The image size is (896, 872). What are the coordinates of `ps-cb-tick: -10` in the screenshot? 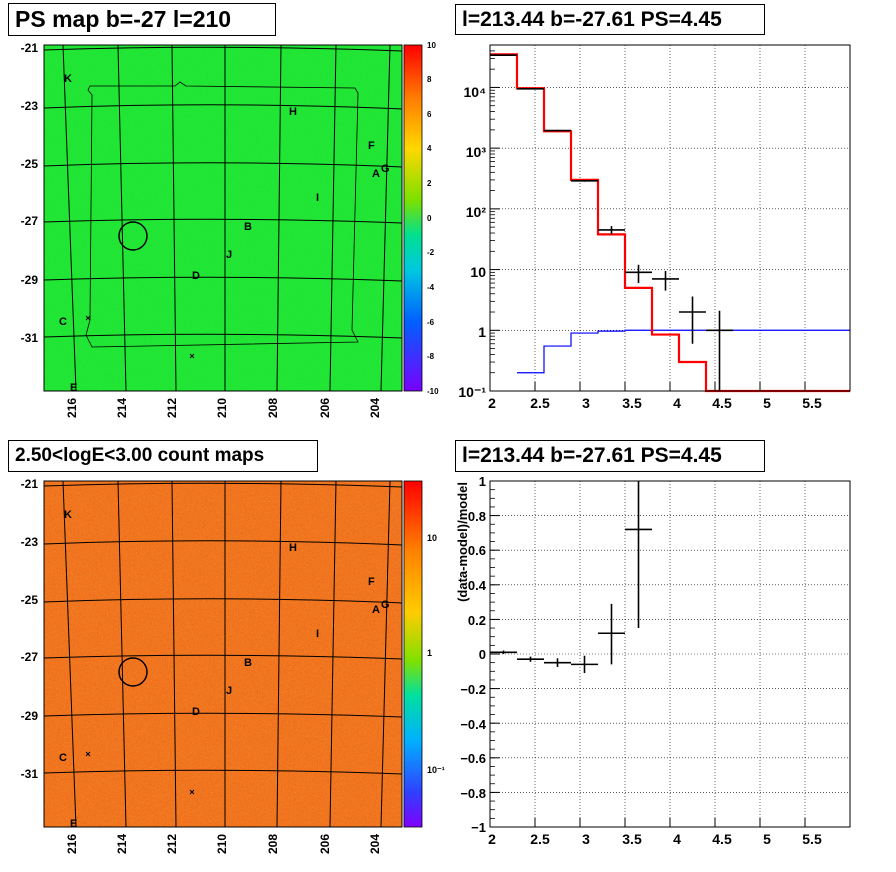 It's located at (433, 391).